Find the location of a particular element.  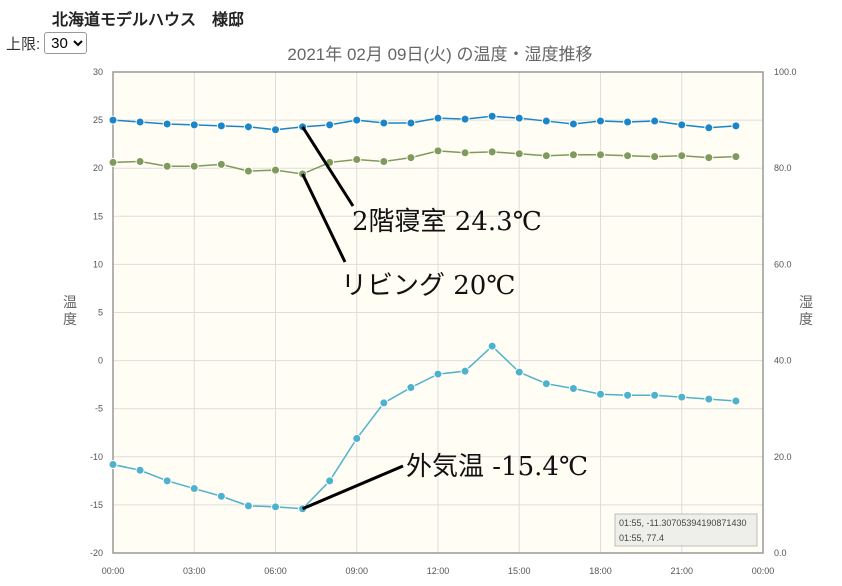

y-tick-label-left: 25 is located at coordinates (98, 120).